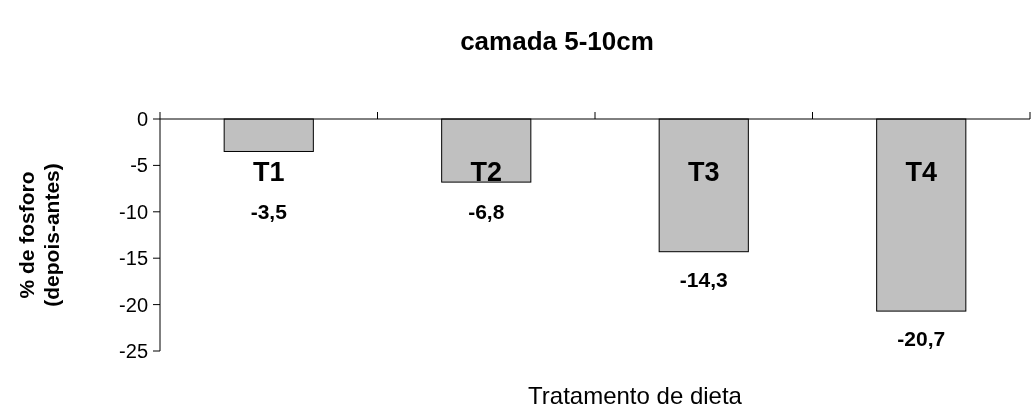 The image size is (1034, 414). What do you see at coordinates (557, 41) in the screenshot?
I see `chart-title: camada 5-10cm` at bounding box center [557, 41].